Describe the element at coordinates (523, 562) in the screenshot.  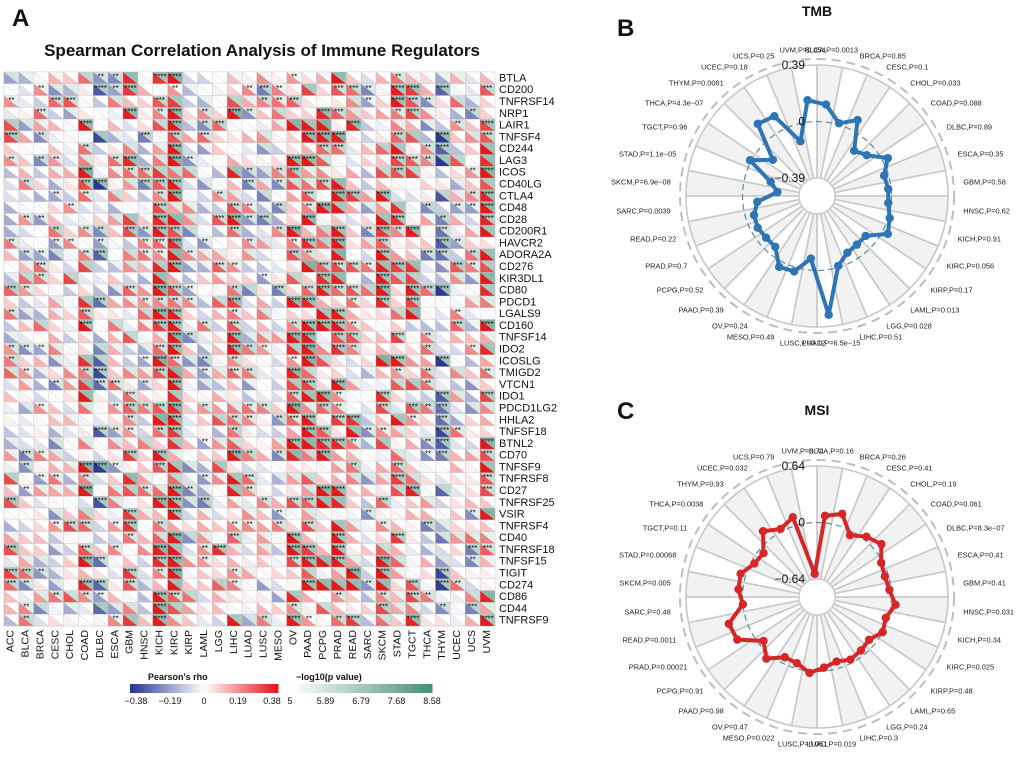
I see `gene-label: TNFSF15` at that location.